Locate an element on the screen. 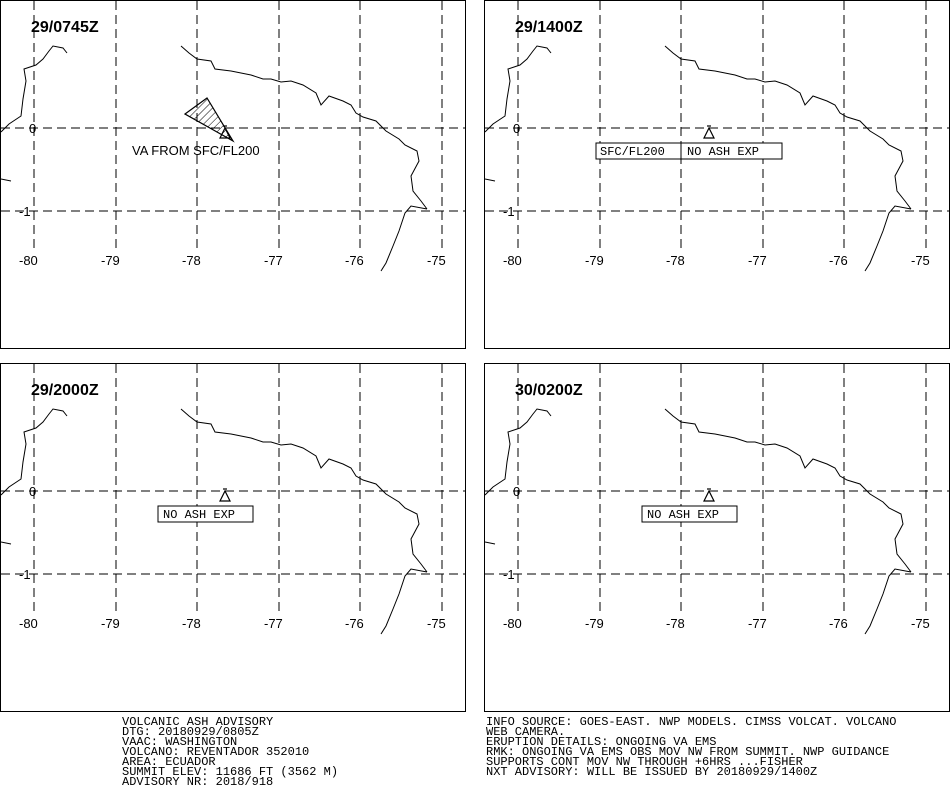 Image resolution: width=950 pixels, height=812 pixels. advisory-line: VOLCANO: REVENTADOR 352010 is located at coordinates (216, 752).